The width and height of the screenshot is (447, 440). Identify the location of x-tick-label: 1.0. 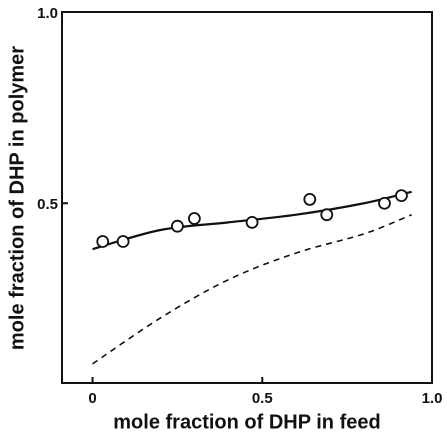
(432, 398).